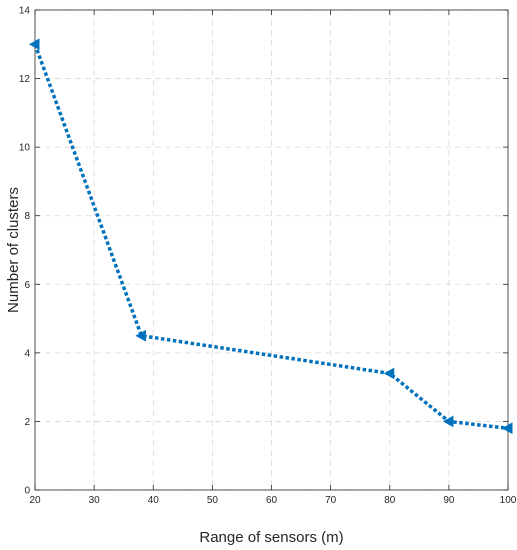 The image size is (517, 550). Describe the element at coordinates (25, 148) in the screenshot. I see `y-tick-label: 10` at that location.